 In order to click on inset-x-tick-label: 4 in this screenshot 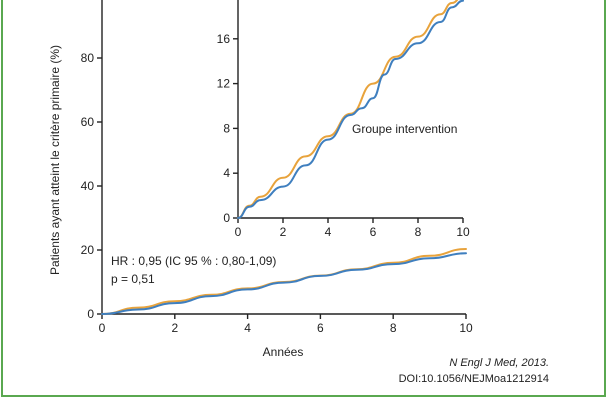, I will do `click(328, 232)`.